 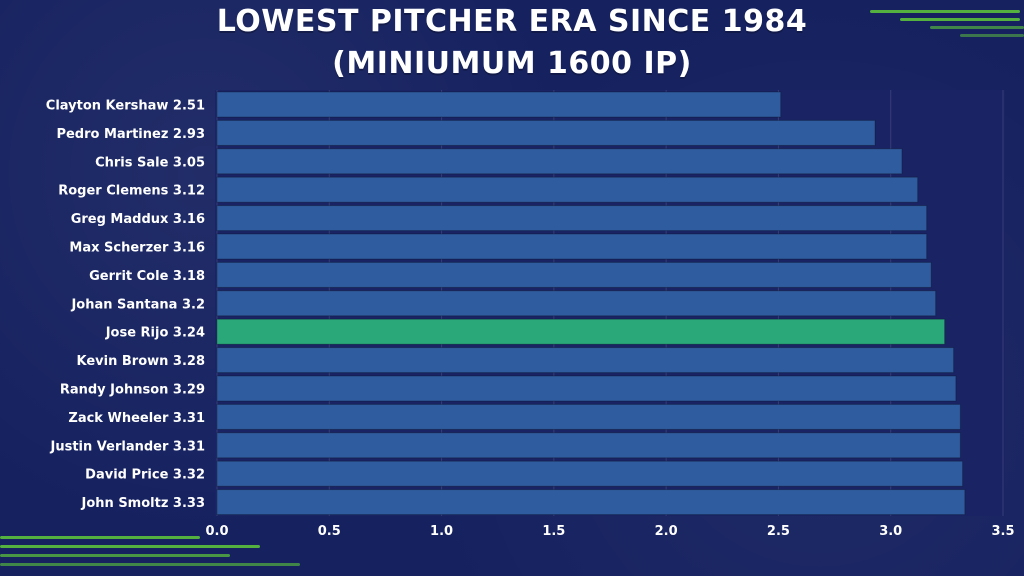 What do you see at coordinates (1002, 531) in the screenshot?
I see `x-tick-label: 3.5` at bounding box center [1002, 531].